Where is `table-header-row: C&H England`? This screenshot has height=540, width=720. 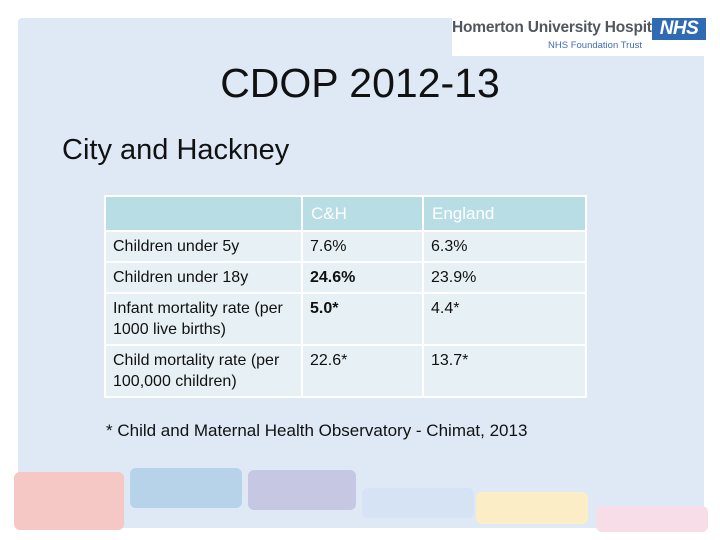 table-header-row: C&H England is located at coordinates (345, 213).